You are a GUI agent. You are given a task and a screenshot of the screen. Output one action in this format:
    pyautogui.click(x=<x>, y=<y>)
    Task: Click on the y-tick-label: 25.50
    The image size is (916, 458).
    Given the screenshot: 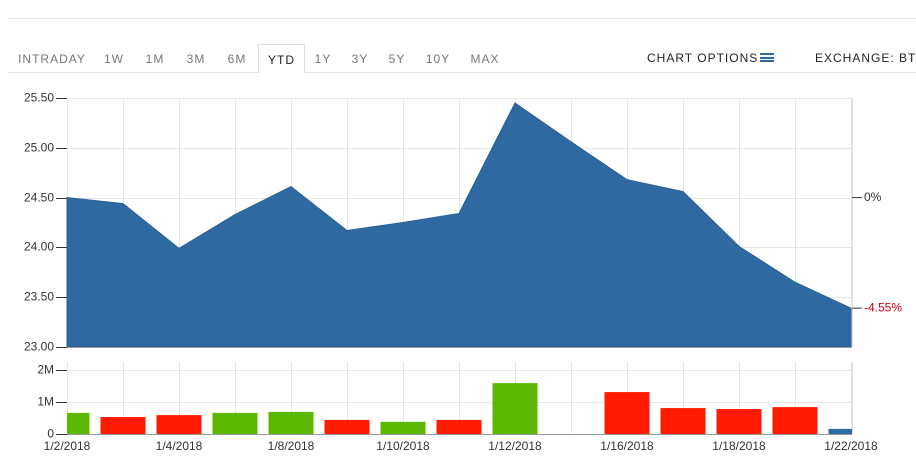 What is the action you would take?
    pyautogui.click(x=39, y=98)
    